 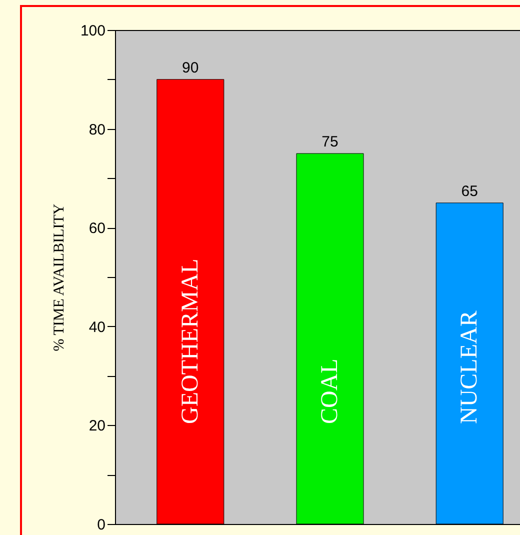 What do you see at coordinates (97, 129) in the screenshot?
I see `y-tick-label: 80` at bounding box center [97, 129].